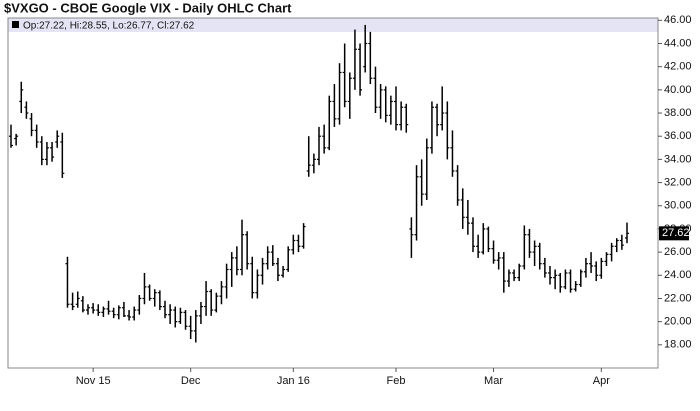 This screenshot has width=700, height=411. What do you see at coordinates (678, 345) in the screenshot?
I see `y-tick-label: 18.00` at bounding box center [678, 345].